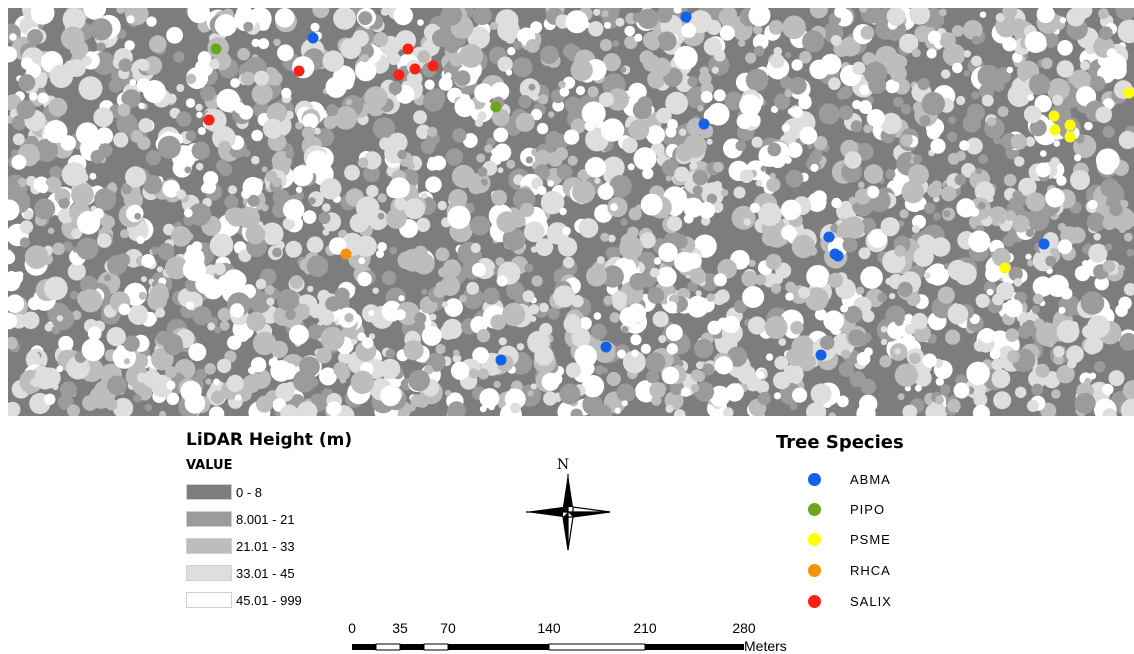 The image size is (1134, 654). Describe the element at coordinates (400, 628) in the screenshot. I see `scale-tick-label: 35` at that location.